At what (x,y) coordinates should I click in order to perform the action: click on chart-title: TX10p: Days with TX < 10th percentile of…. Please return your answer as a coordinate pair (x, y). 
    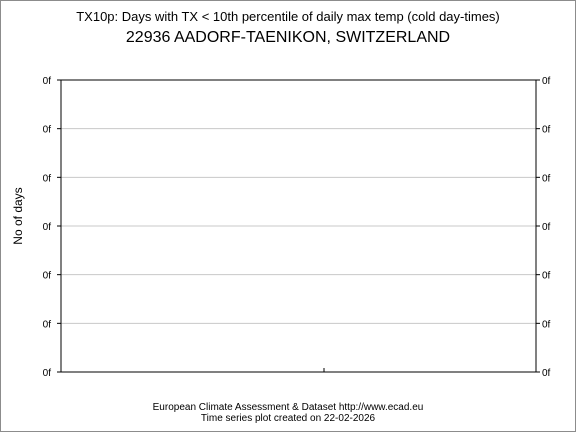
    Looking at the image, I should click on (288, 16).